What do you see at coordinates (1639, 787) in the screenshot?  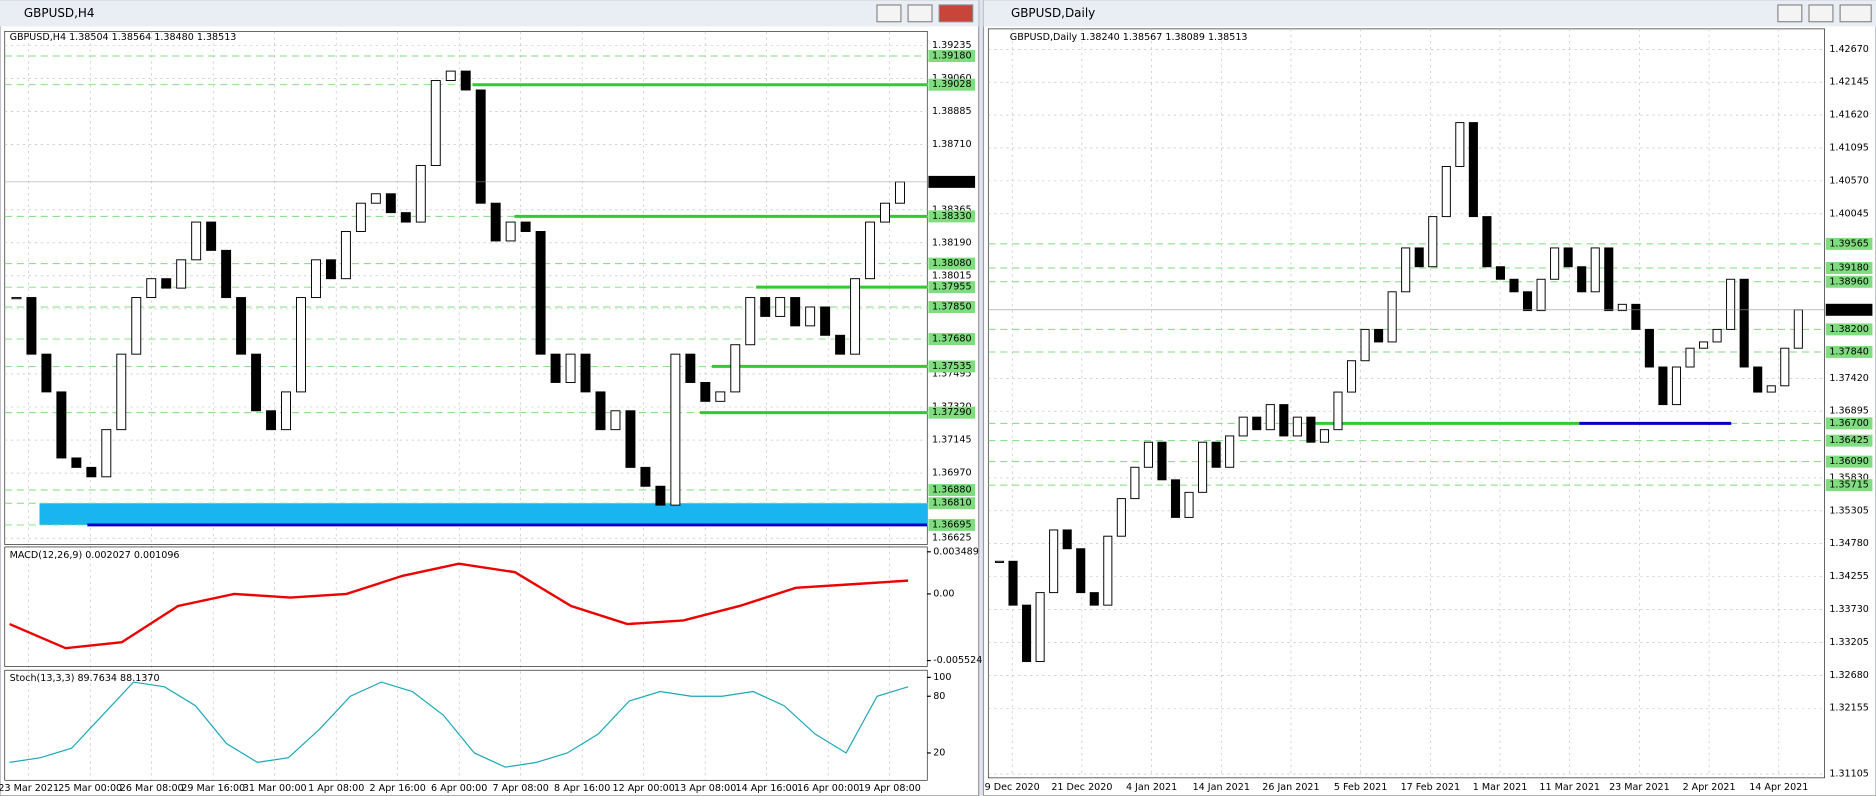 I see `time-label: 23 Mar 2021` at bounding box center [1639, 787].